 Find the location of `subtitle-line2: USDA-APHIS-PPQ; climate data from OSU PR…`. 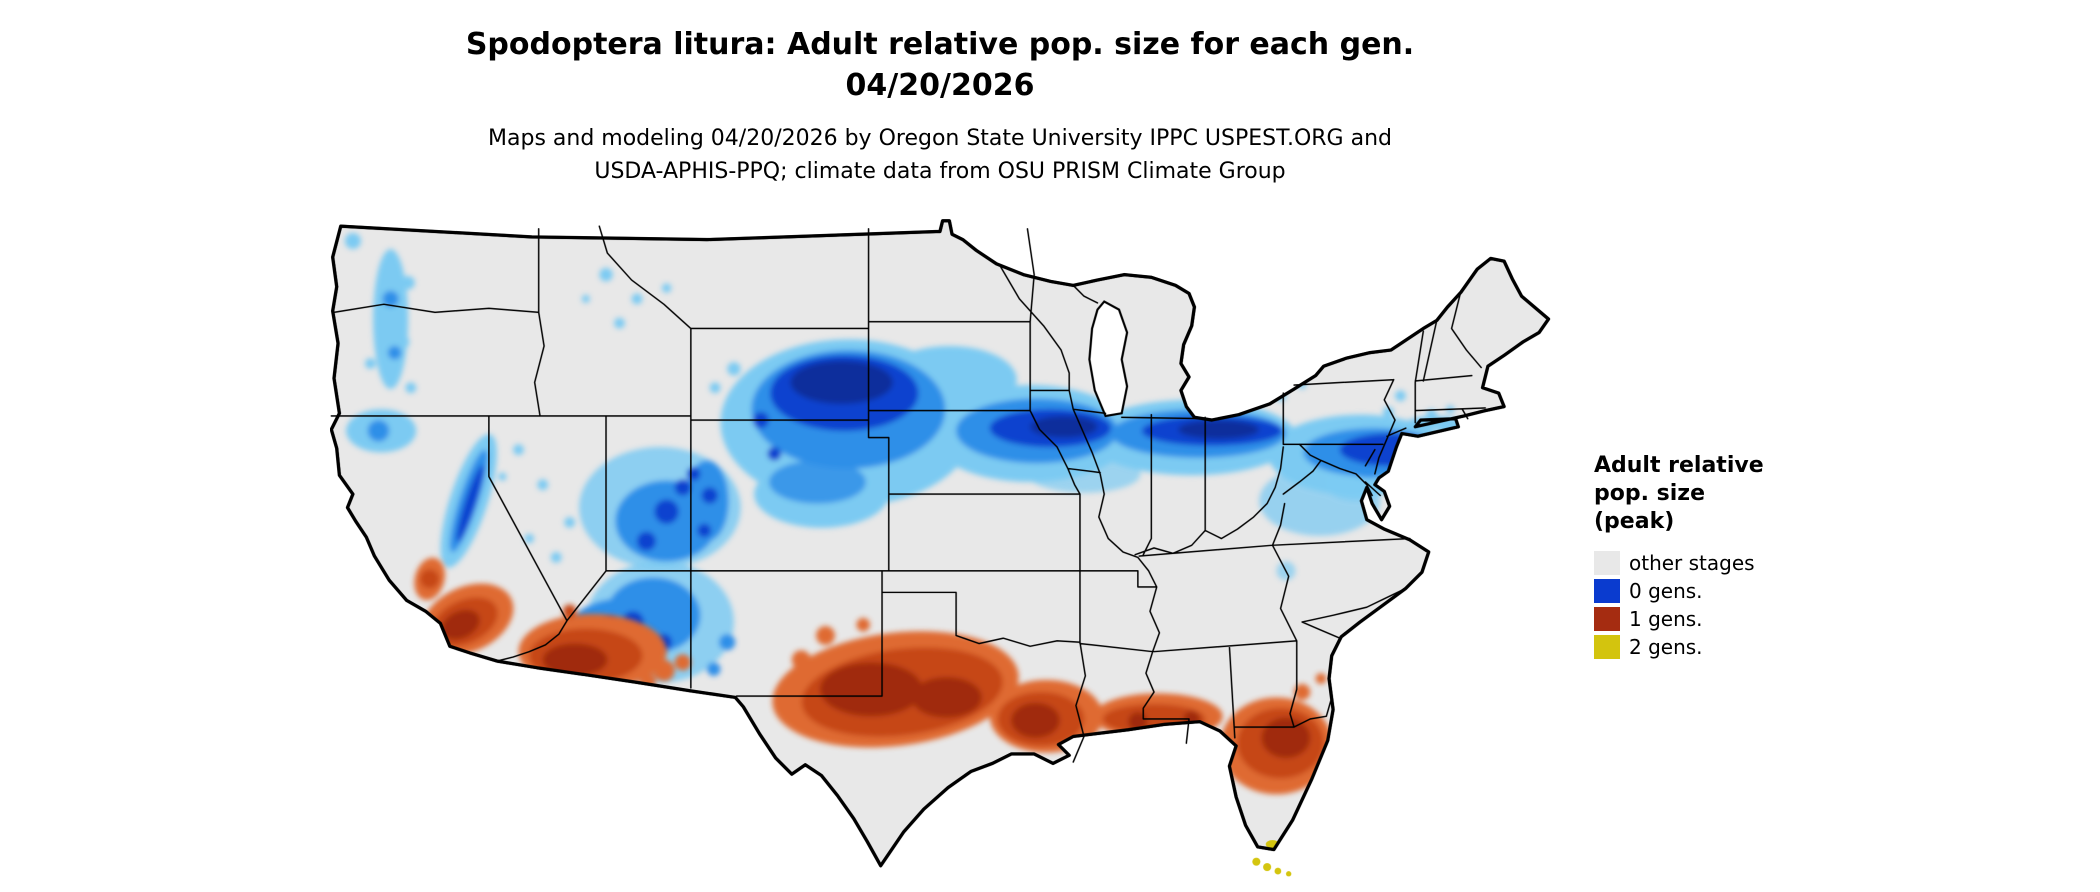

subtitle-line2: USDA-APHIS-PPQ; climate data from OSU PR… is located at coordinates (940, 171).